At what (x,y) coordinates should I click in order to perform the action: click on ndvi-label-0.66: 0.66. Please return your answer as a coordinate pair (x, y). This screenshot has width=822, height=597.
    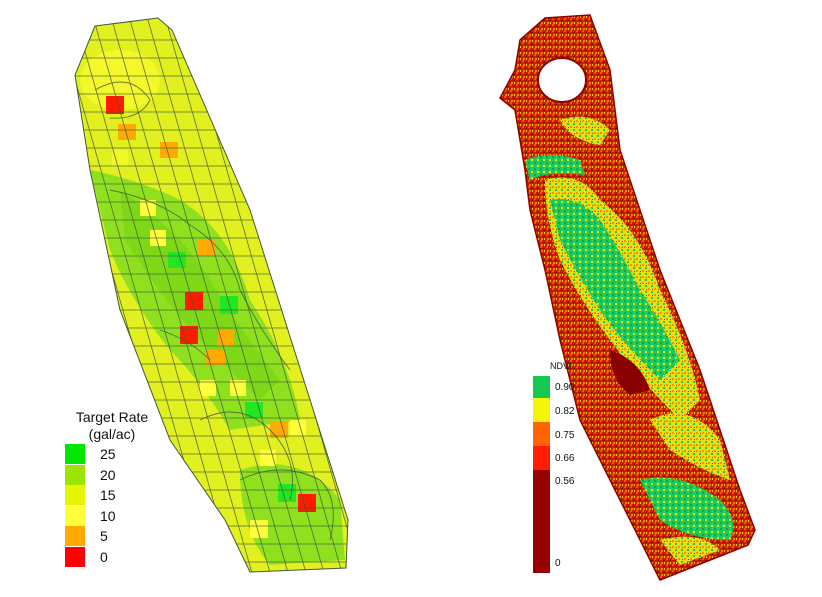
    Looking at the image, I should click on (565, 458).